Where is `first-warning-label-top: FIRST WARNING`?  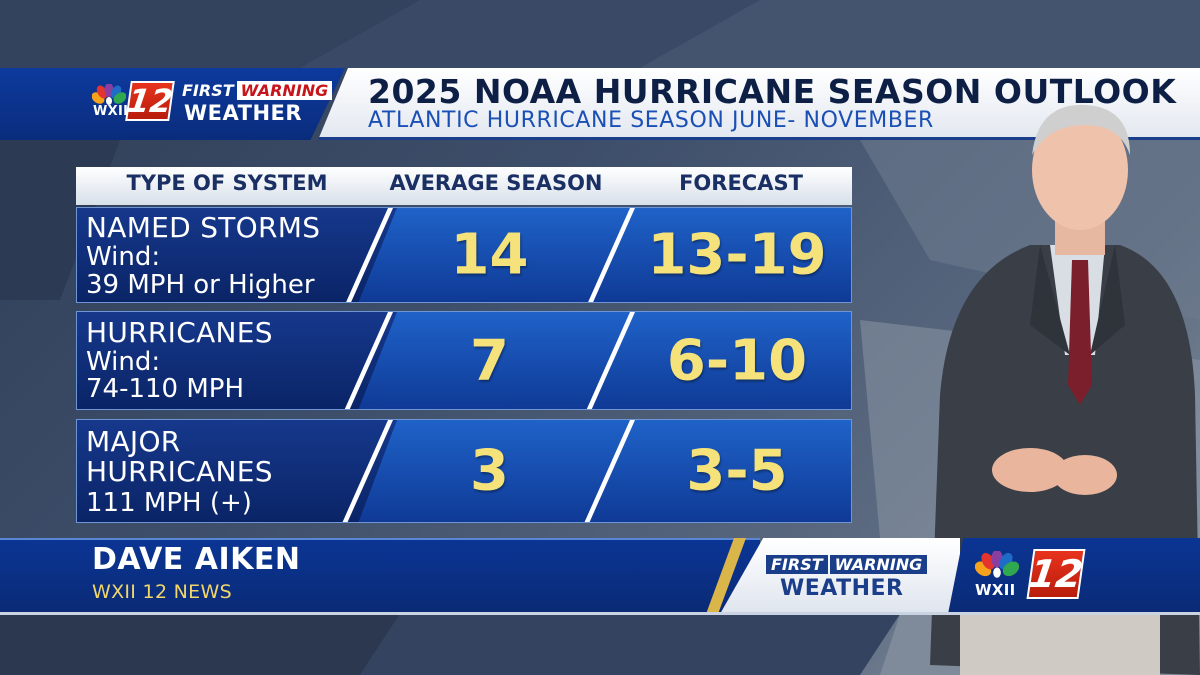
first-warning-label-top: FIRST WARNING is located at coordinates (257, 90).